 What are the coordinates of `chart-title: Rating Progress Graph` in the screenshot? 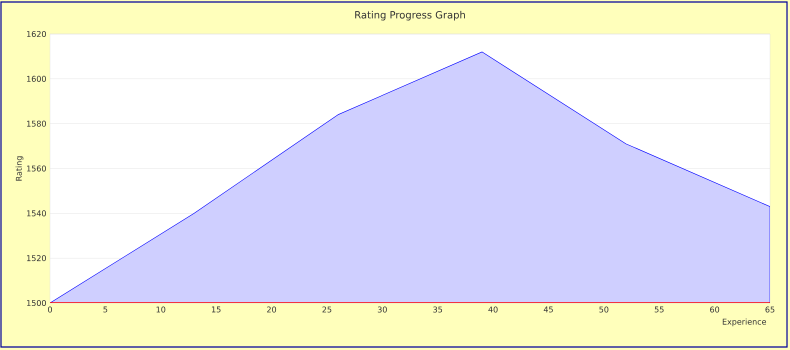 It's located at (410, 15).